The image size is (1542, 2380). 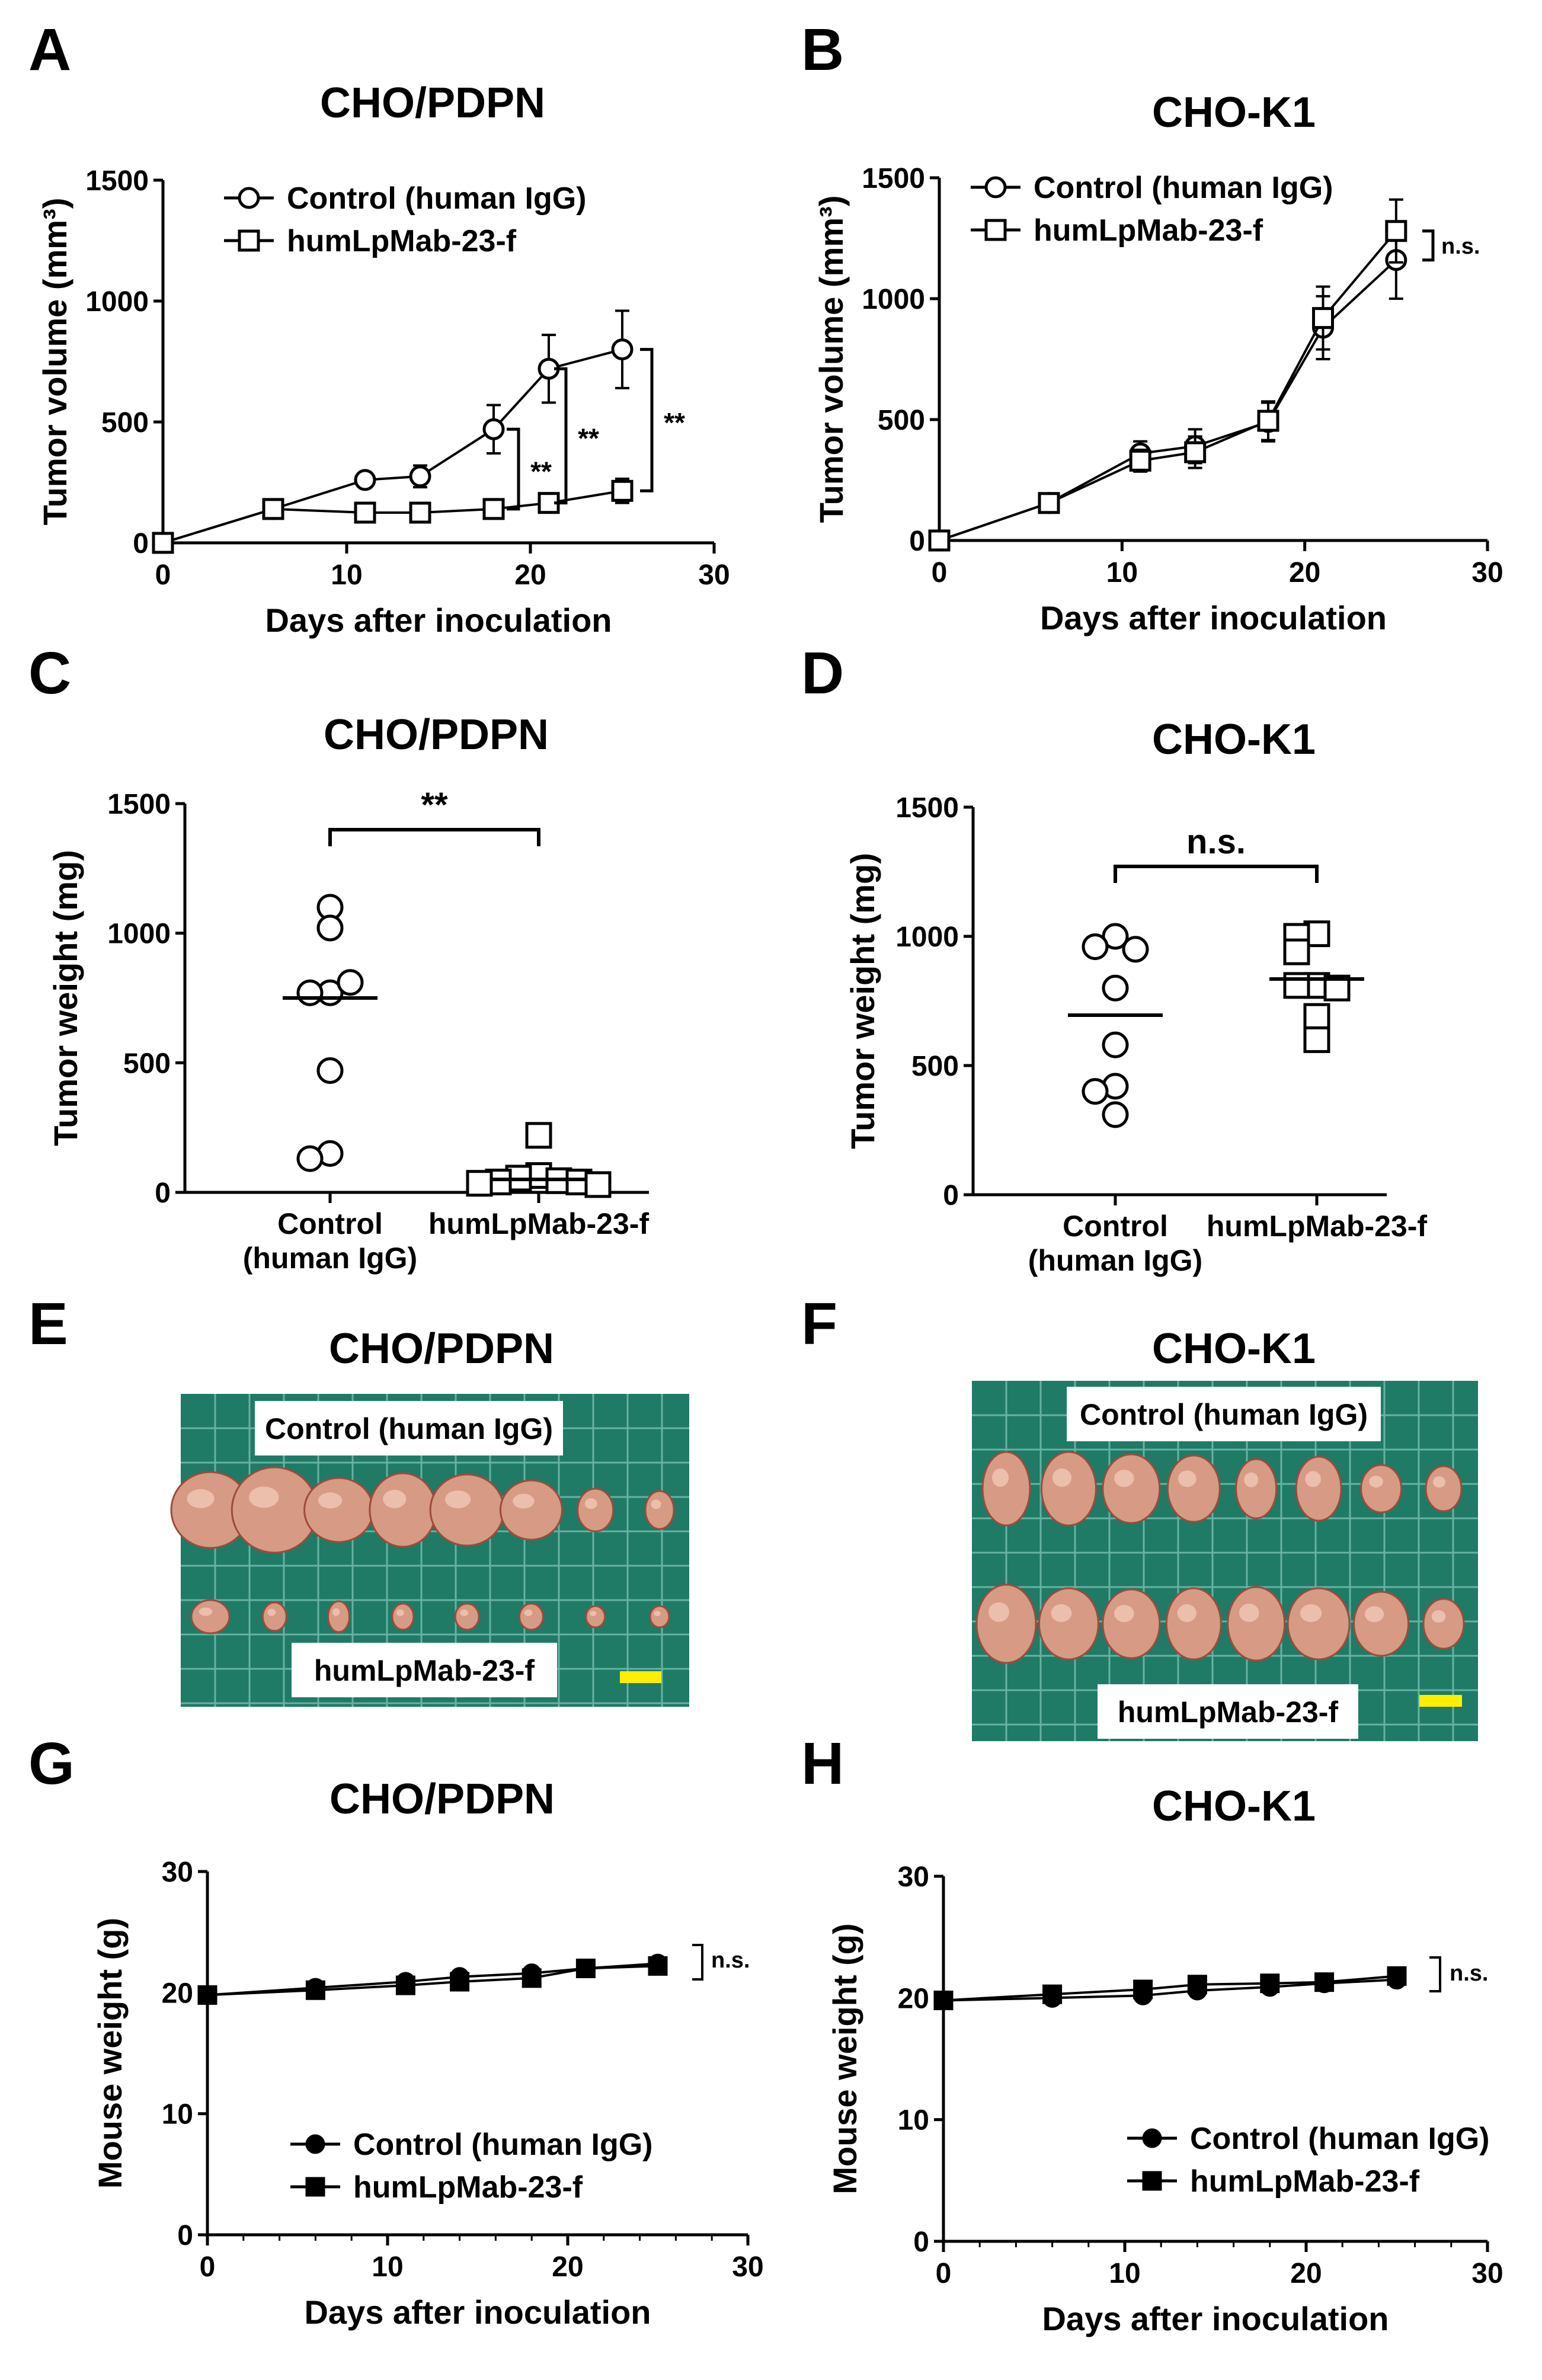 I want to click on series-line, so click(x=1168, y=401).